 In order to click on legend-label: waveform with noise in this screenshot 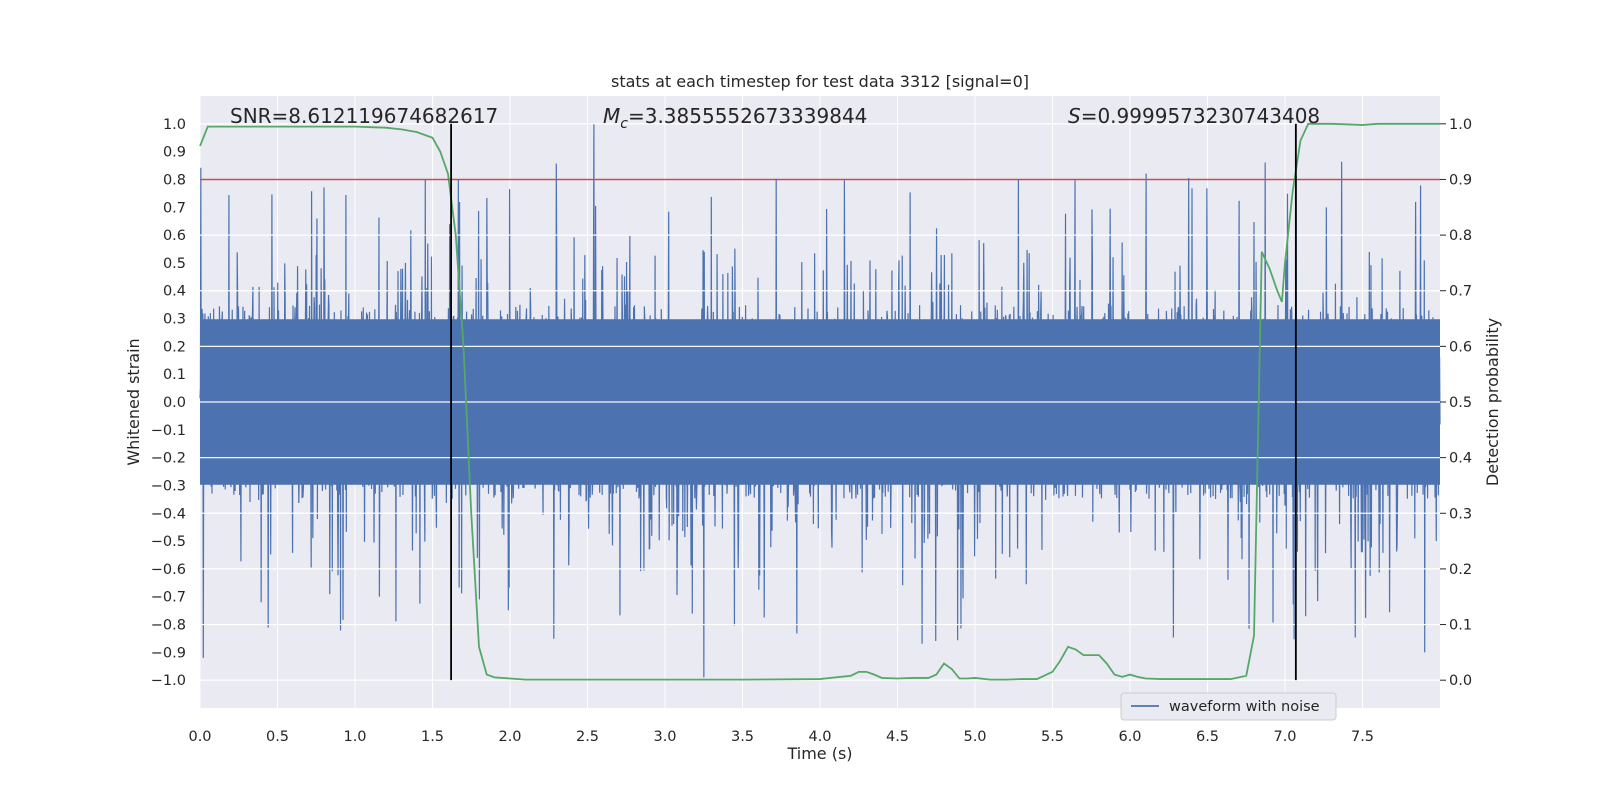, I will do `click(1244, 707)`.